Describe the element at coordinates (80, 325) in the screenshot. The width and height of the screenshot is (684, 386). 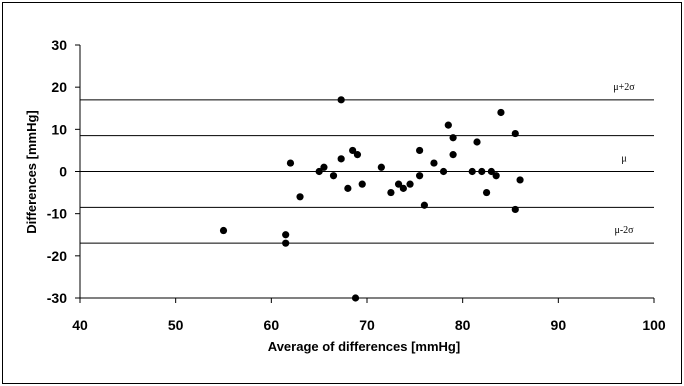
I see `x-tick-label: 40` at that location.